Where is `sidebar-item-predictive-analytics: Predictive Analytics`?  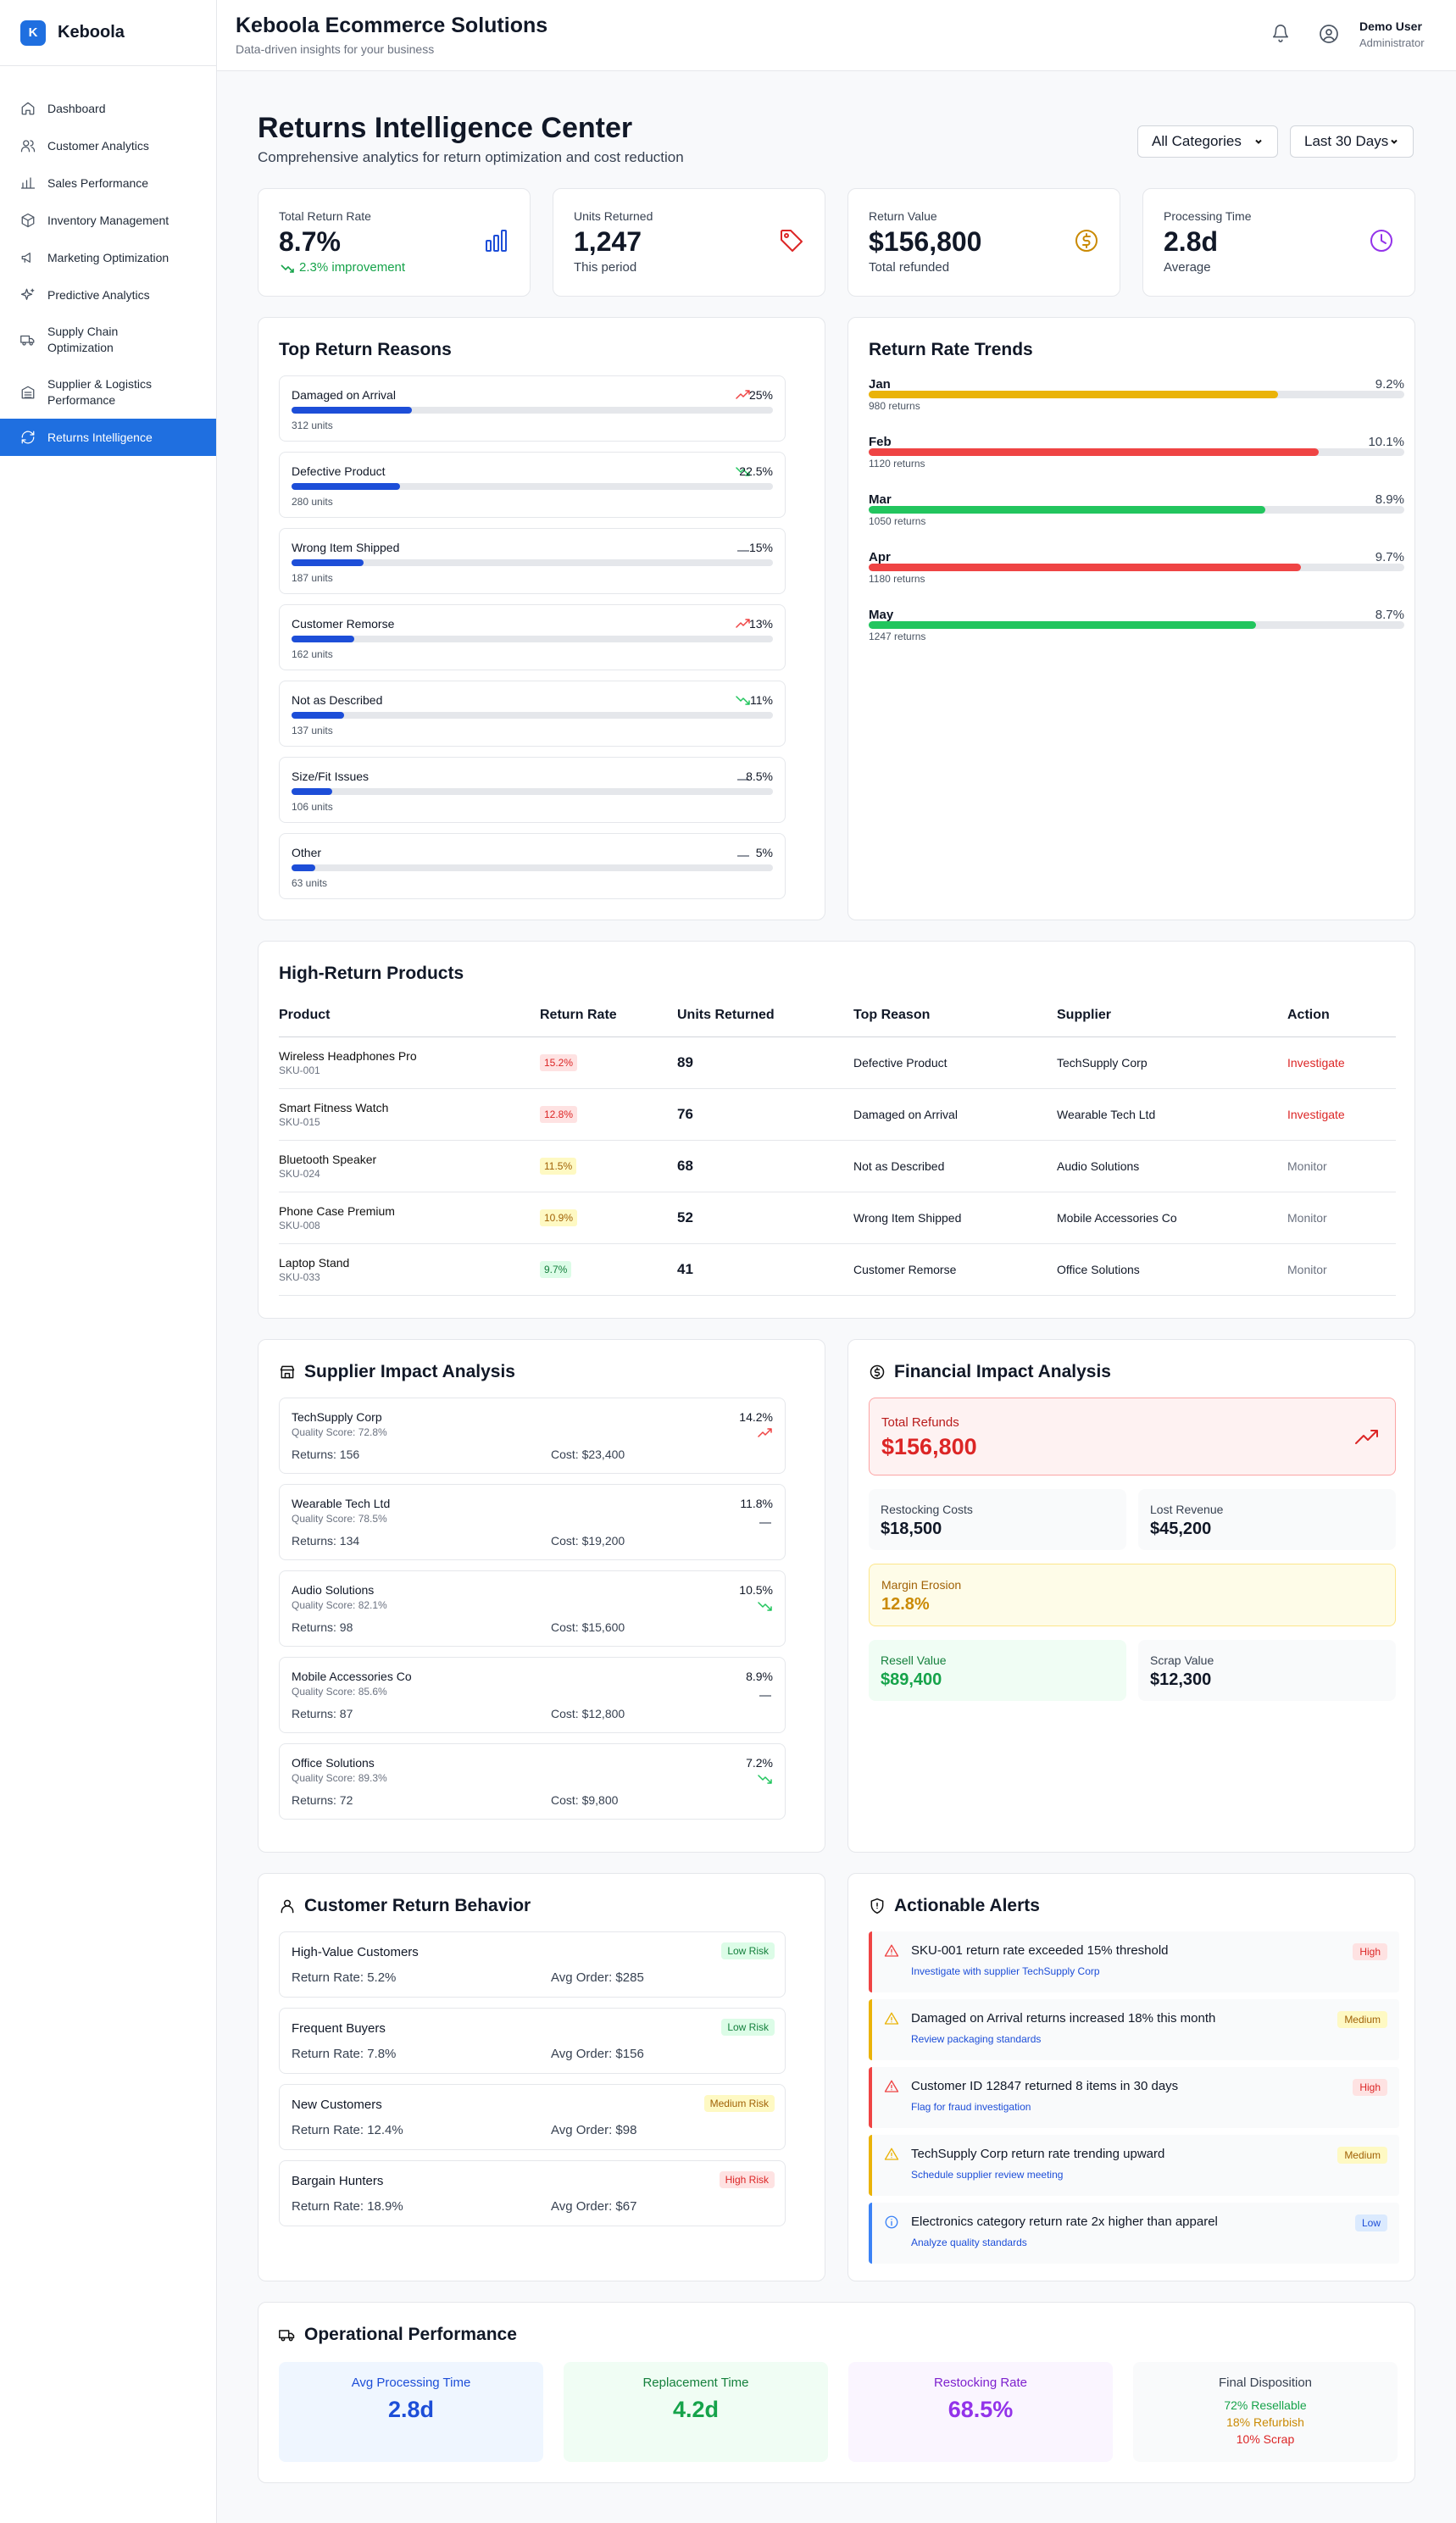 sidebar-item-predictive-analytics: Predictive Analytics is located at coordinates (108, 295).